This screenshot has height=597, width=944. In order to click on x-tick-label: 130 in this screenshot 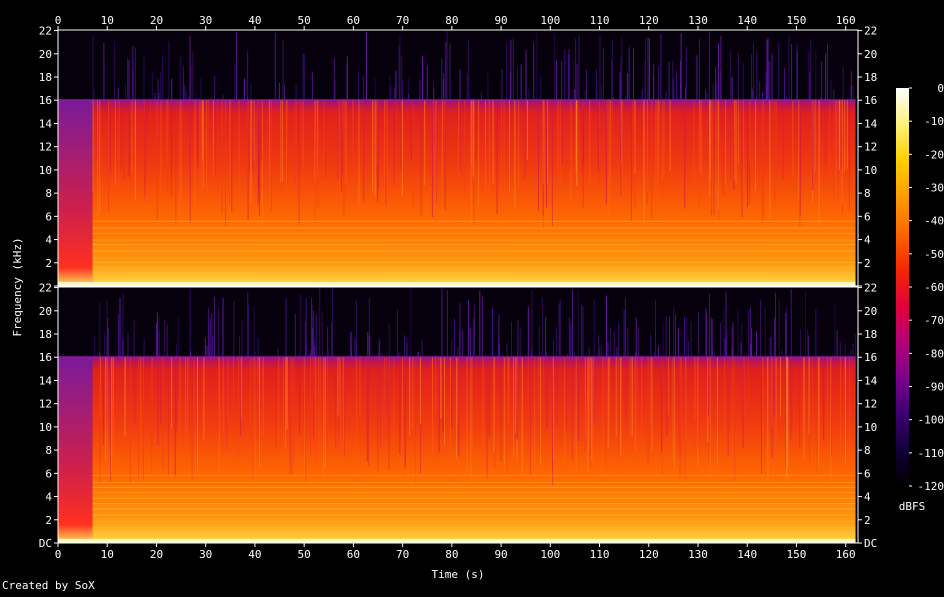, I will do `click(698, 20)`.